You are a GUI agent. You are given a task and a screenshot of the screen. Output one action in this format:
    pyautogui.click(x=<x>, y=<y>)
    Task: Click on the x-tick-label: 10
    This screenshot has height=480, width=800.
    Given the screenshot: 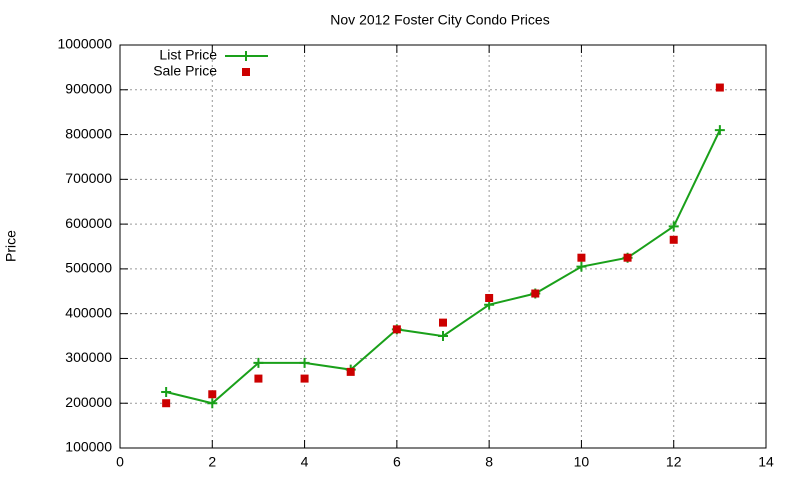 What is the action you would take?
    pyautogui.click(x=582, y=462)
    